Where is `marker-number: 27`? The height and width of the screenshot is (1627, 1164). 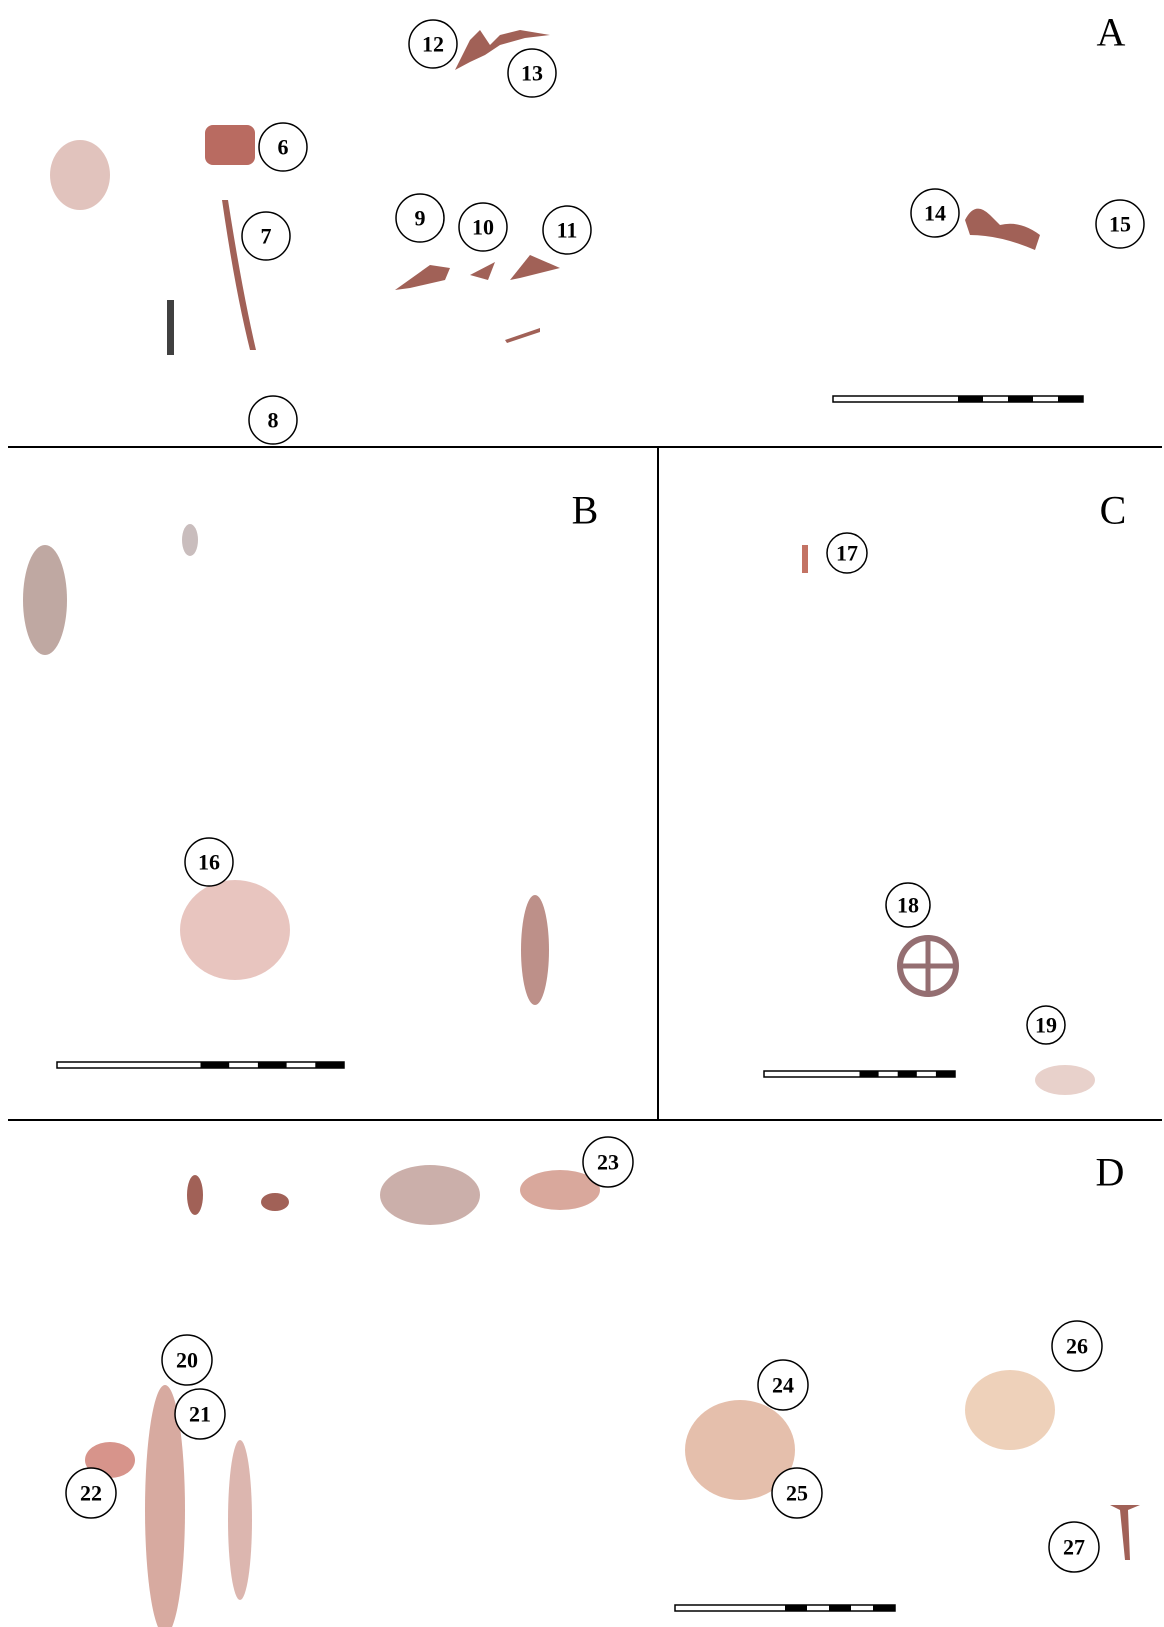 marker-number: 27 is located at coordinates (1074, 1547).